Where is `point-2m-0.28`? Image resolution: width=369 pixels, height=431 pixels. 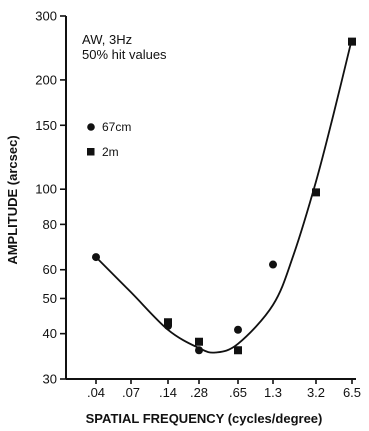
point-2m-0.28 is located at coordinates (199, 341).